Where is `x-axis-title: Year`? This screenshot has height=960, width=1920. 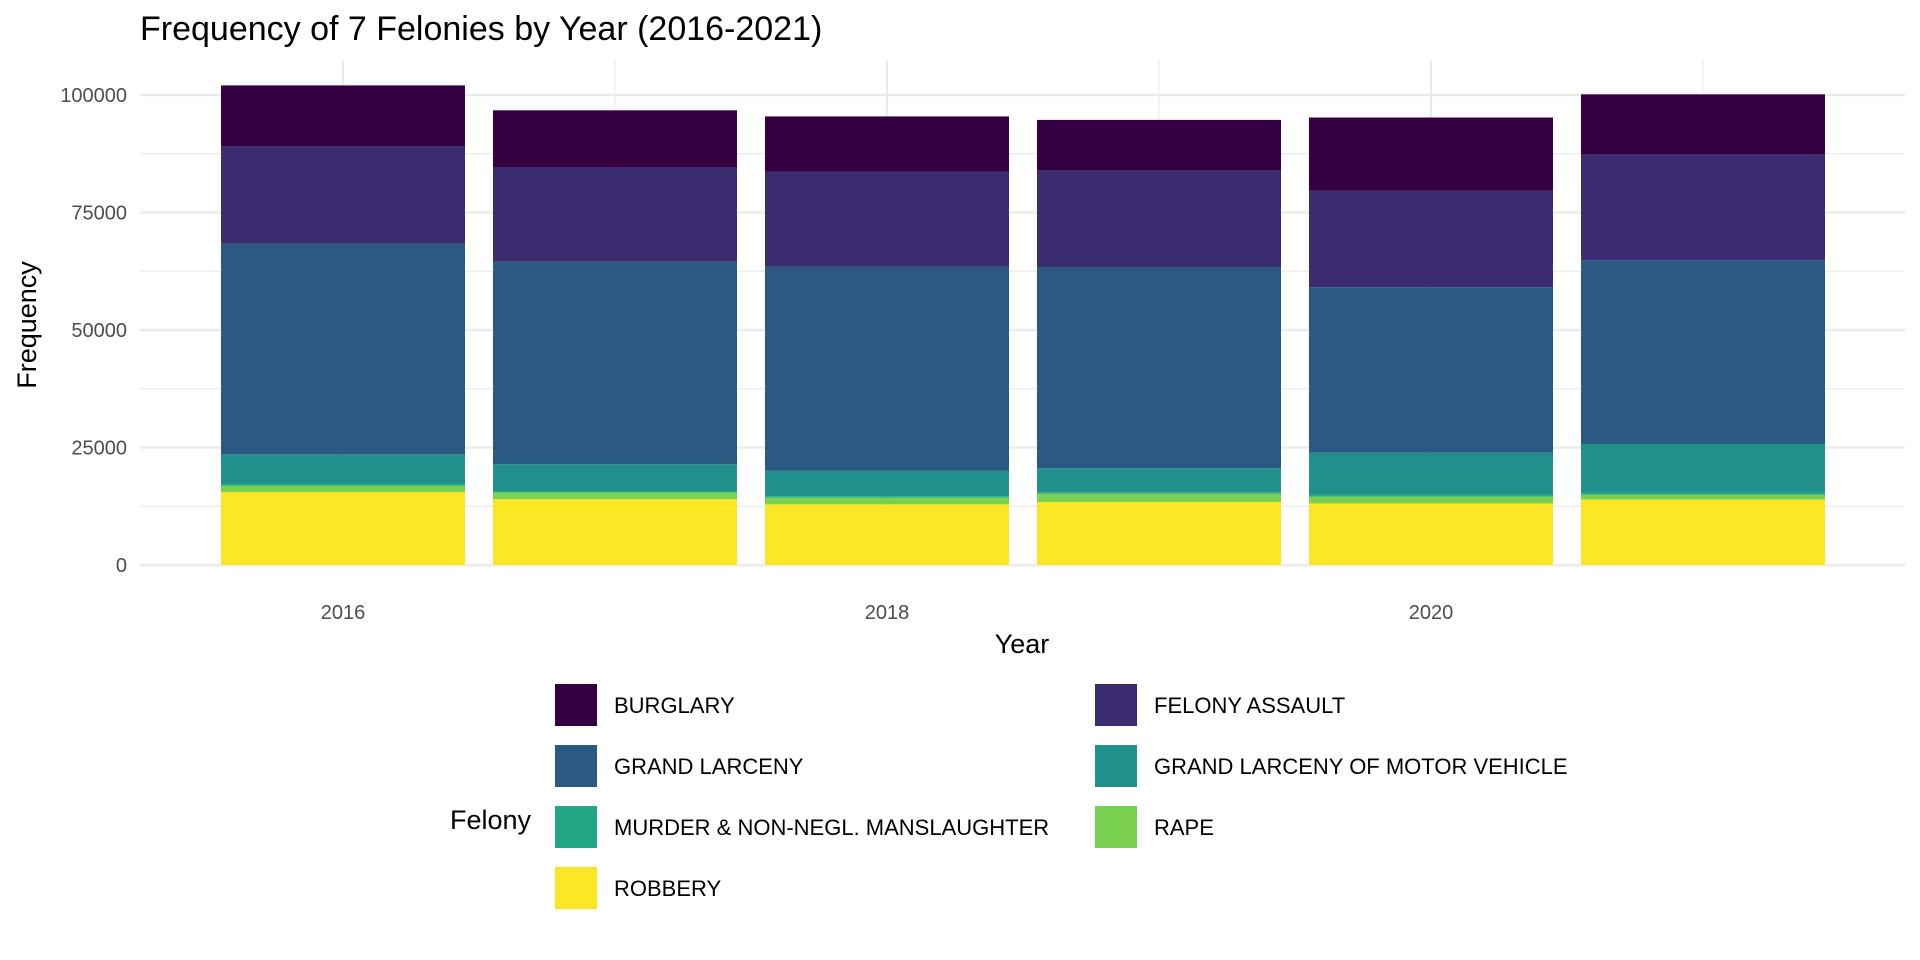
x-axis-title: Year is located at coordinates (1022, 644).